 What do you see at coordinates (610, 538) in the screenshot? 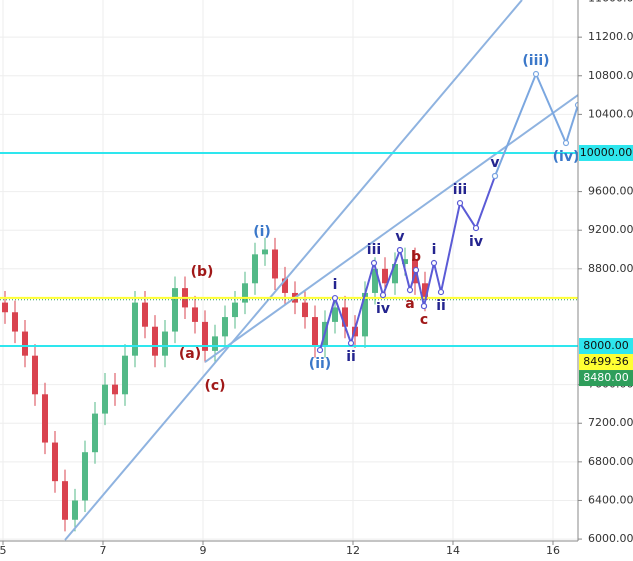
I see `y-tick-label: 6000.00` at bounding box center [610, 538].